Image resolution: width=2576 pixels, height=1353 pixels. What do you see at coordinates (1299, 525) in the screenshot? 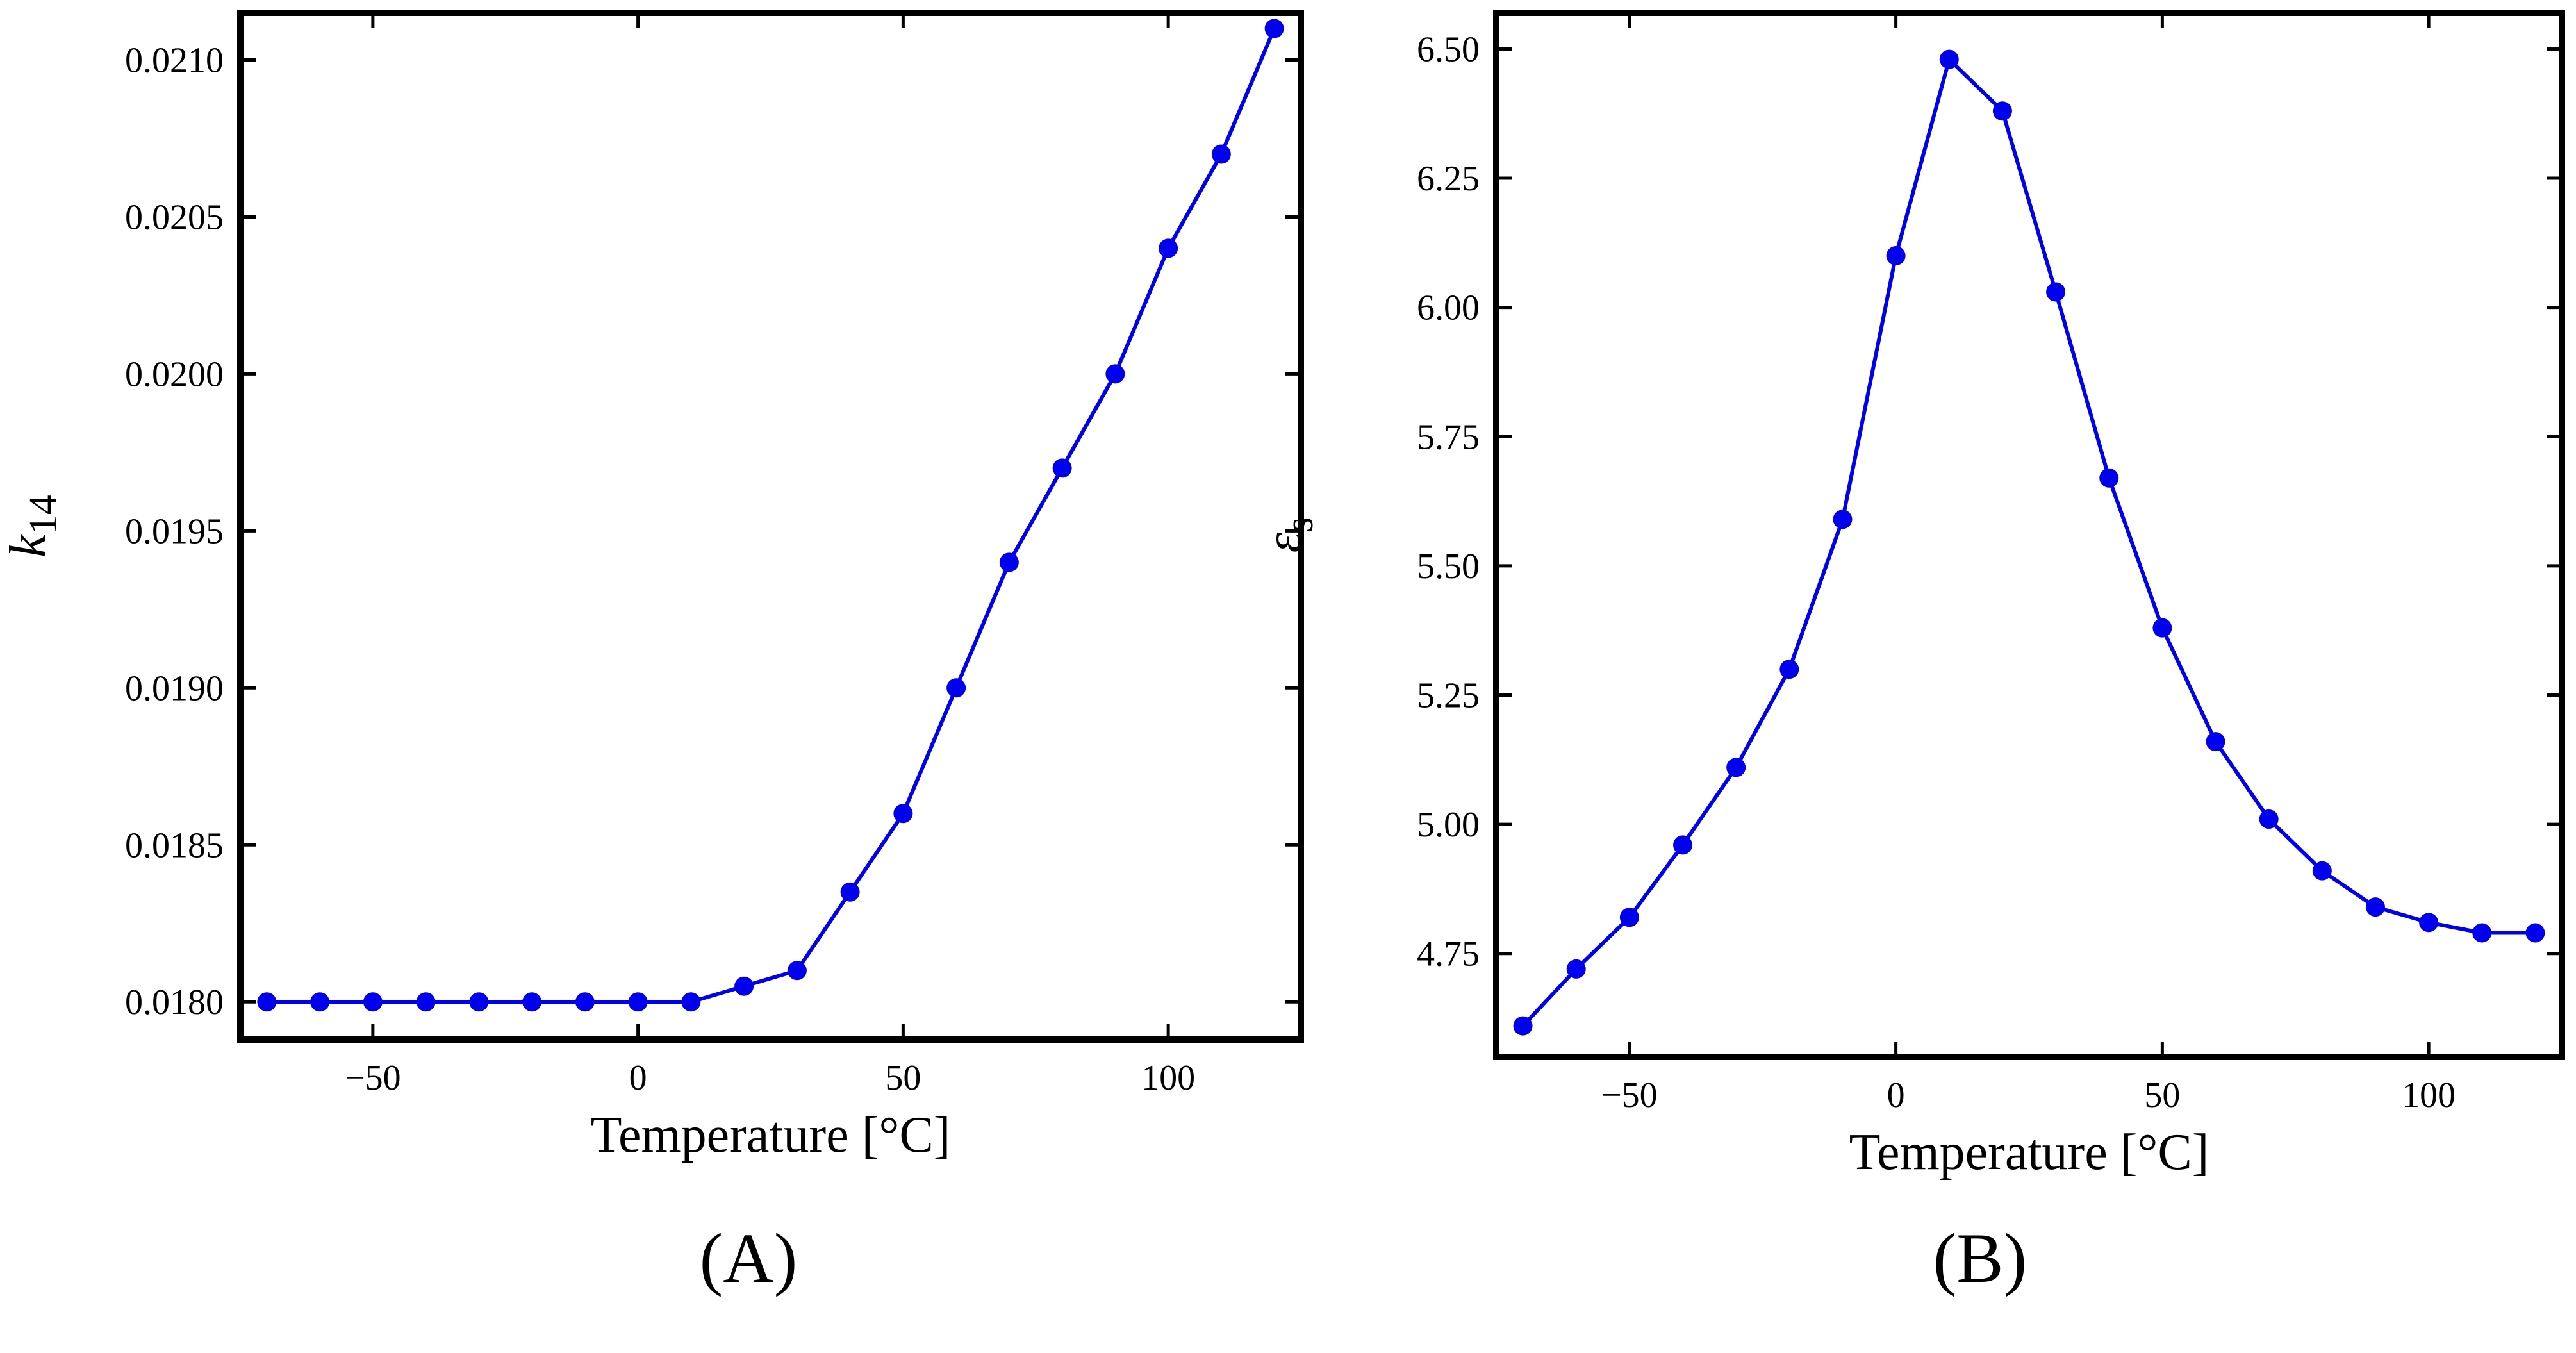
I see `y-axis-subscript: s` at bounding box center [1299, 525].